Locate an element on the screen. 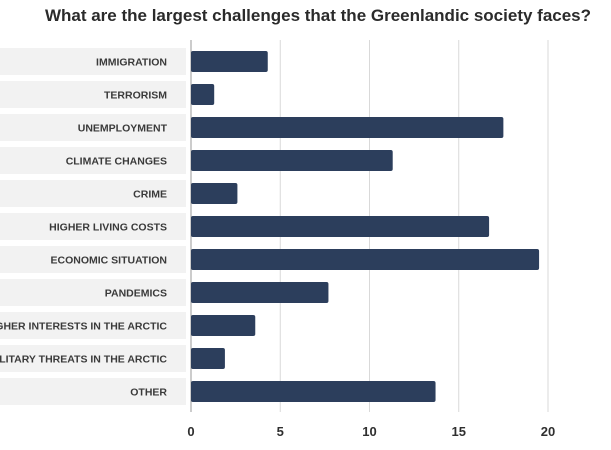 The width and height of the screenshot is (611, 450). category-label: PANDEMICS is located at coordinates (136, 294).